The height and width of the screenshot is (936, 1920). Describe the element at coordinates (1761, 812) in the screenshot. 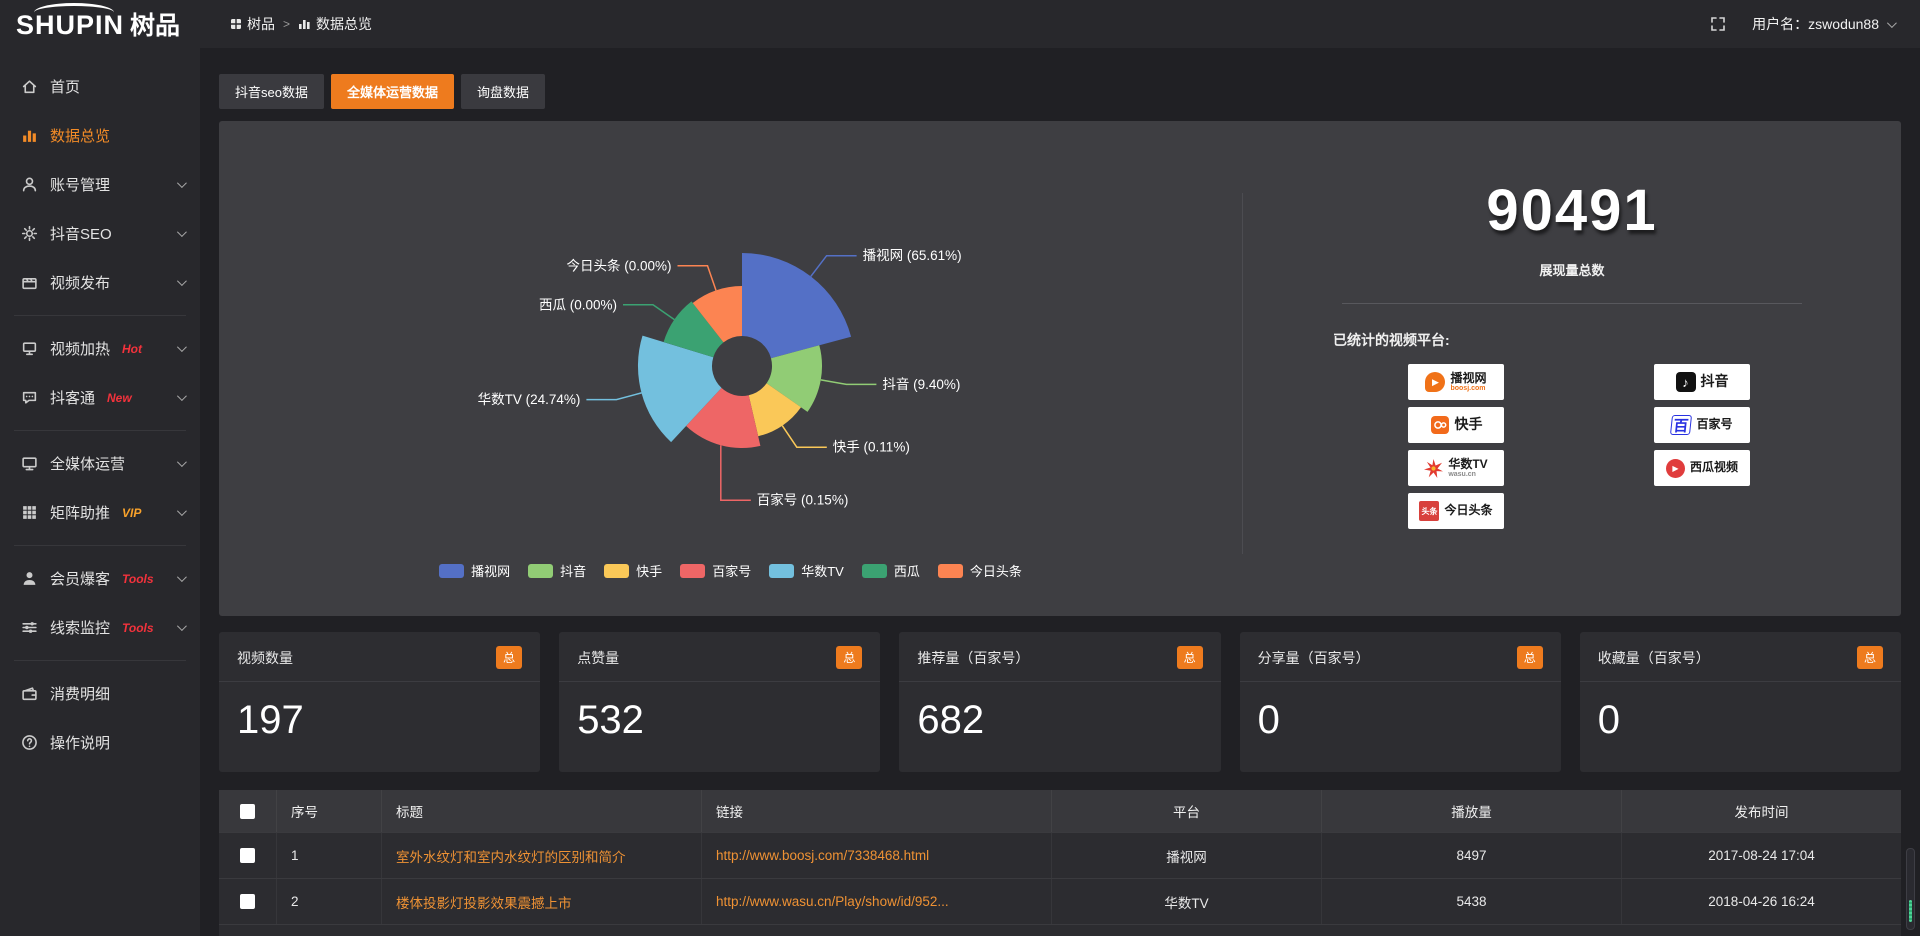

I see `col-header-published: 发布时间` at that location.